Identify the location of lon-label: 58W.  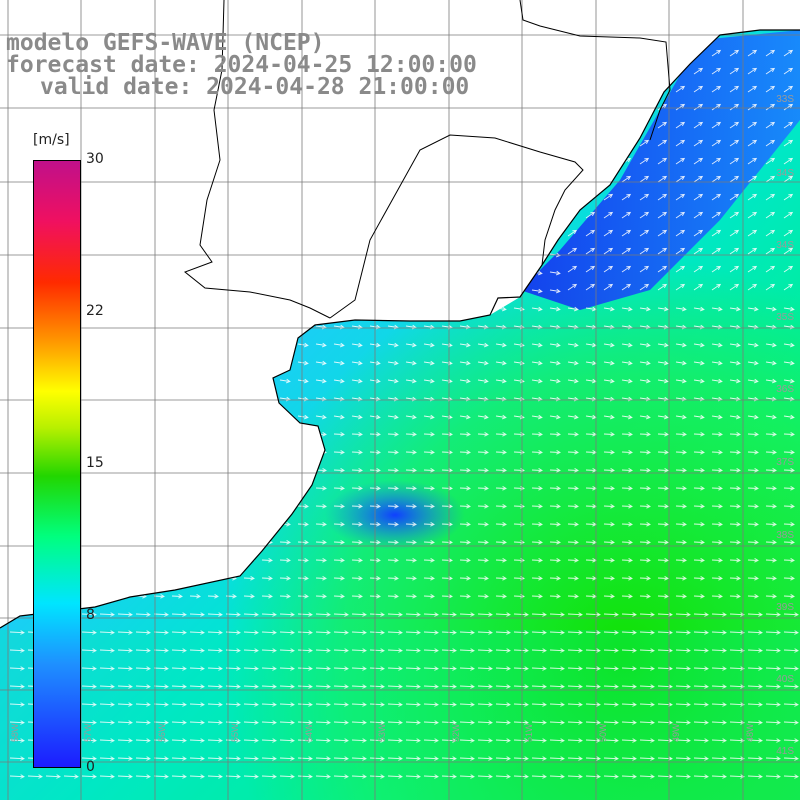
(15, 732).